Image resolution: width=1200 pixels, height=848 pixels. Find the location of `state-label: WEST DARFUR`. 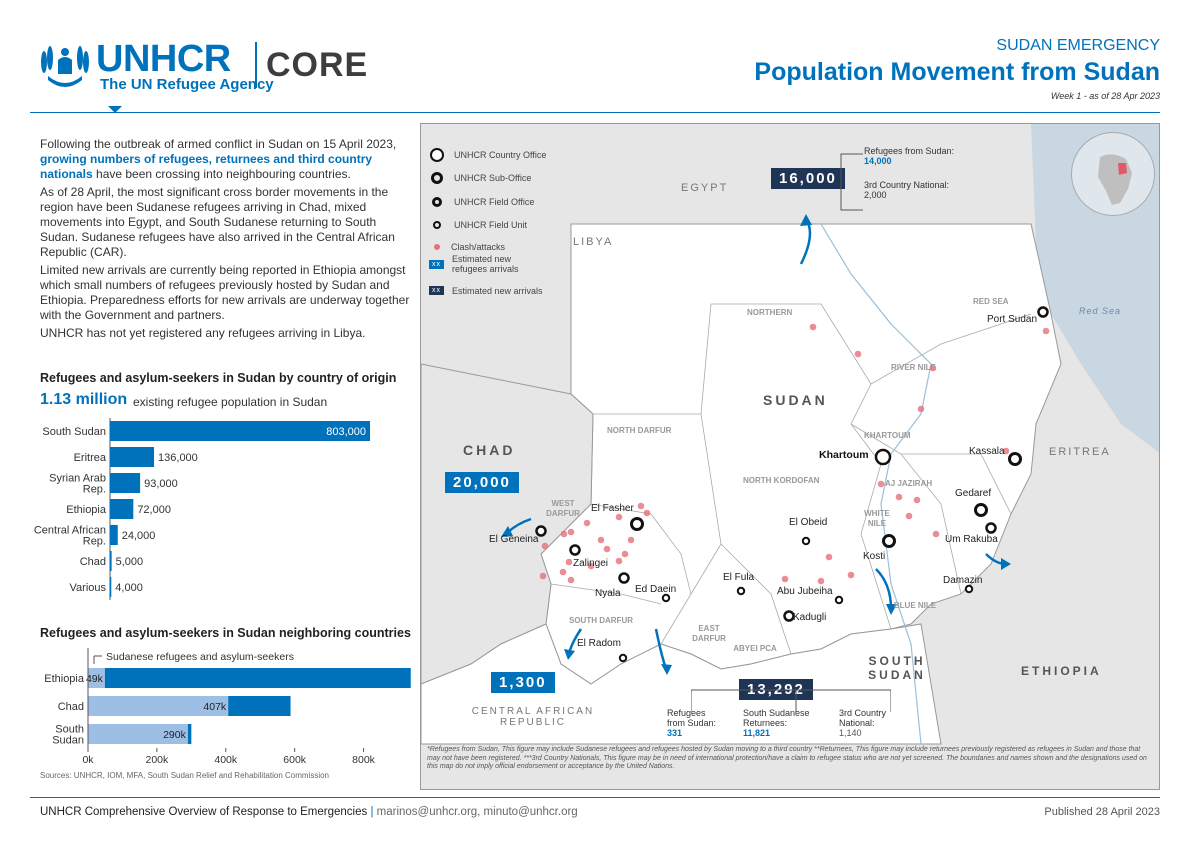

state-label: WEST DARFUR is located at coordinates (563, 508).